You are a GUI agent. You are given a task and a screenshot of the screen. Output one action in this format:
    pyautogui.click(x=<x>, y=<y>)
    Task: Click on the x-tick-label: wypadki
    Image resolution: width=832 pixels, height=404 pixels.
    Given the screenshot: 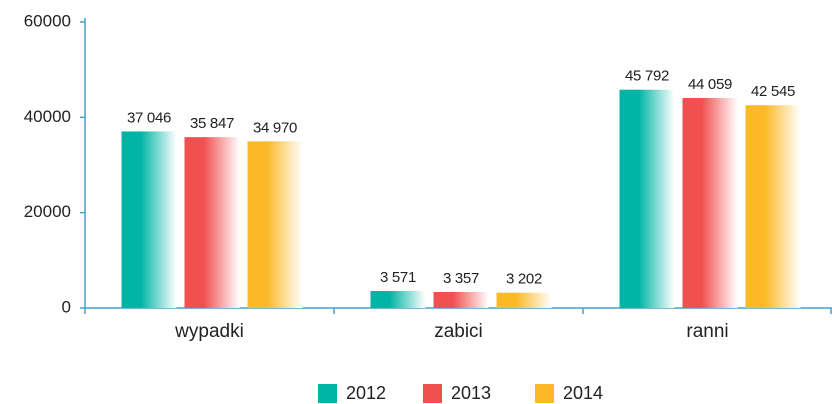 What is the action you would take?
    pyautogui.click(x=209, y=331)
    